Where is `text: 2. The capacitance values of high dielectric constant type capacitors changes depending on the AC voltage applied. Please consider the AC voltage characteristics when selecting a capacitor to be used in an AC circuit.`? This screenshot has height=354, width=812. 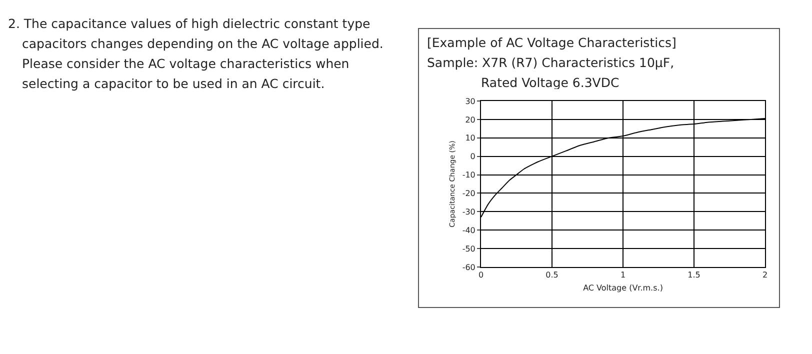
text: 2. The capacitance values of high dielectric constant type capacitors changes depending on the AC voltage applied. Please consider the AC voltage characteristics when selecting a capacitor to be used in an AC circuit. is located at coordinates (196, 54).